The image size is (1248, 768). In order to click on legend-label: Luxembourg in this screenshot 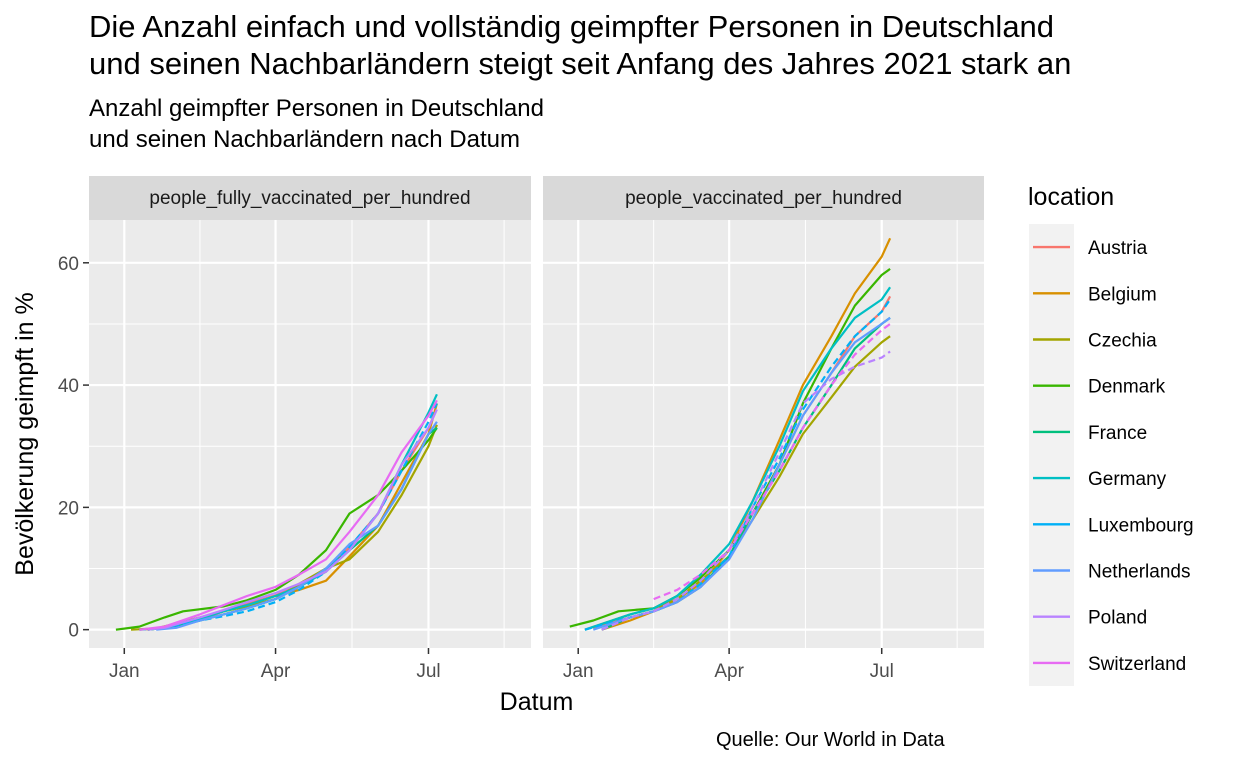, I will do `click(1141, 525)`.